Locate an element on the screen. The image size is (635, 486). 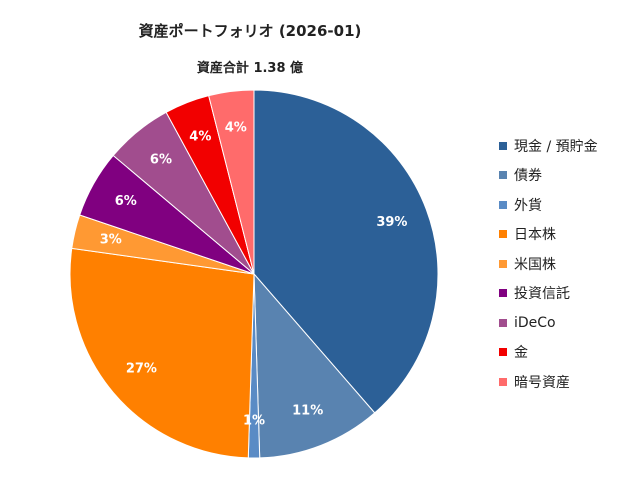
chart-title: 資産ポートフォリオ (2026-01) is located at coordinates (250, 31).